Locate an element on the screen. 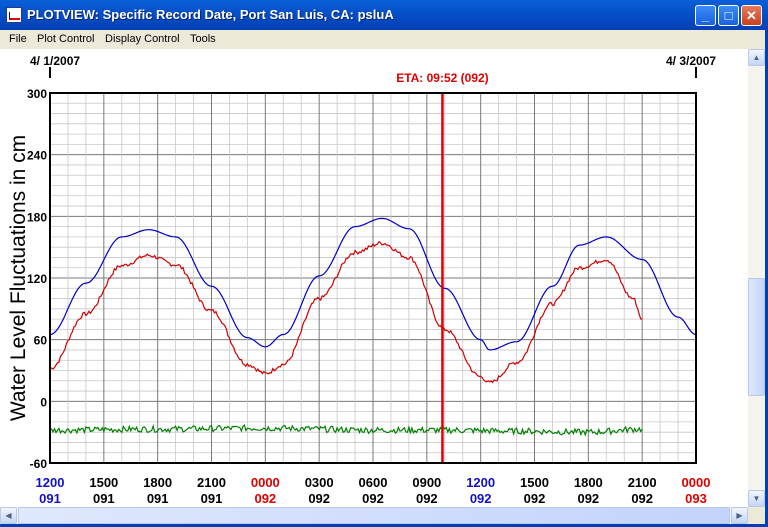 The height and width of the screenshot is (527, 768). start-date-label: 4/ 1/2007 is located at coordinates (55, 61).